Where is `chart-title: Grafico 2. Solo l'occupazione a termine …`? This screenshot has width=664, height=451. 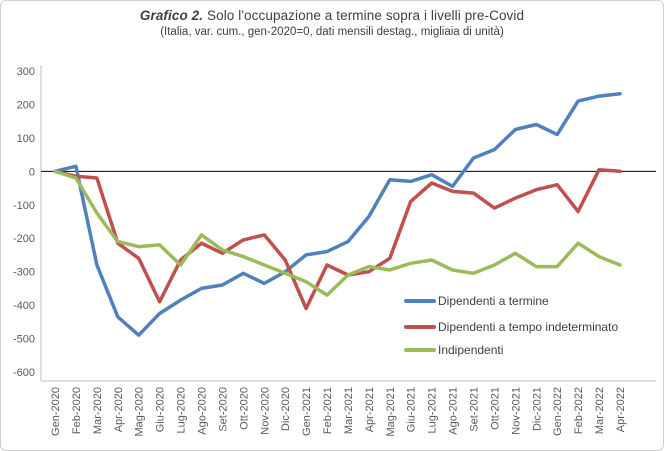
chart-title: Grafico 2. Solo l'occupazione a termine … is located at coordinates (332, 15).